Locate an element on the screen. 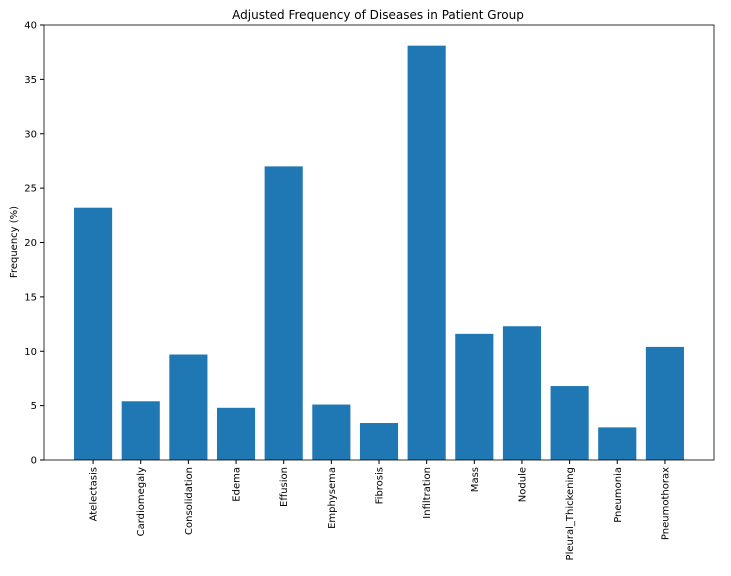  x-tick-label: Effusion is located at coordinates (284, 487).